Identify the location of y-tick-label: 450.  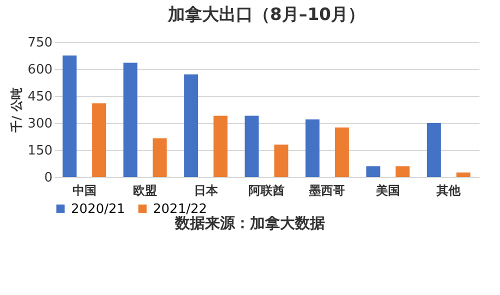
(40, 97).